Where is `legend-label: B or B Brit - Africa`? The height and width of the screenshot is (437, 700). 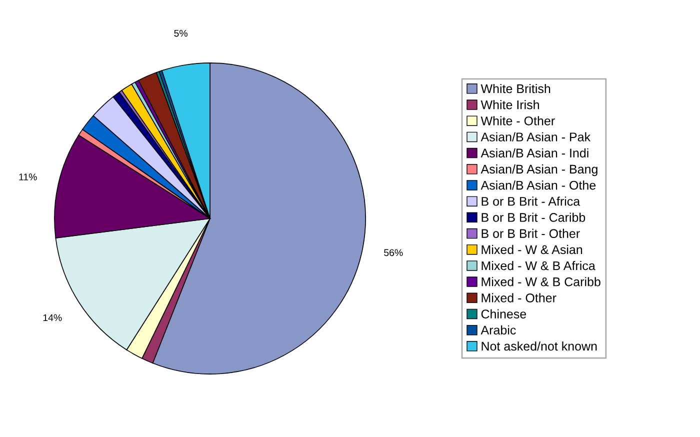
legend-label: B or B Brit - Africa is located at coordinates (531, 201).